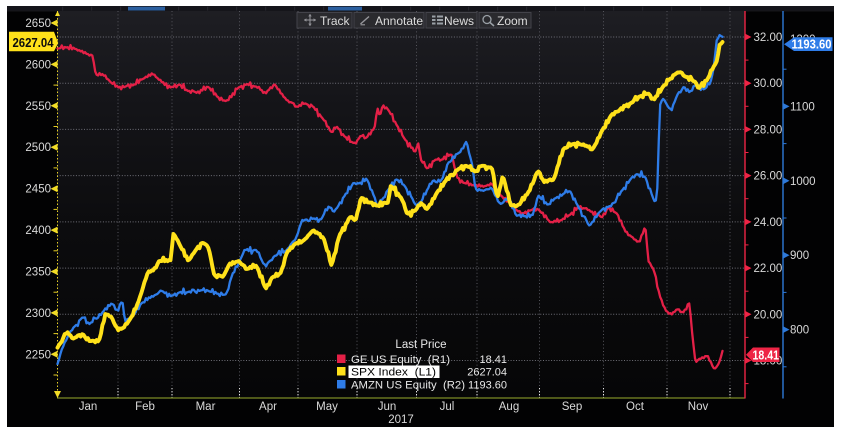 The width and height of the screenshot is (842, 435). What do you see at coordinates (38, 190) in the screenshot?
I see `svg-text: 2450` at bounding box center [38, 190].